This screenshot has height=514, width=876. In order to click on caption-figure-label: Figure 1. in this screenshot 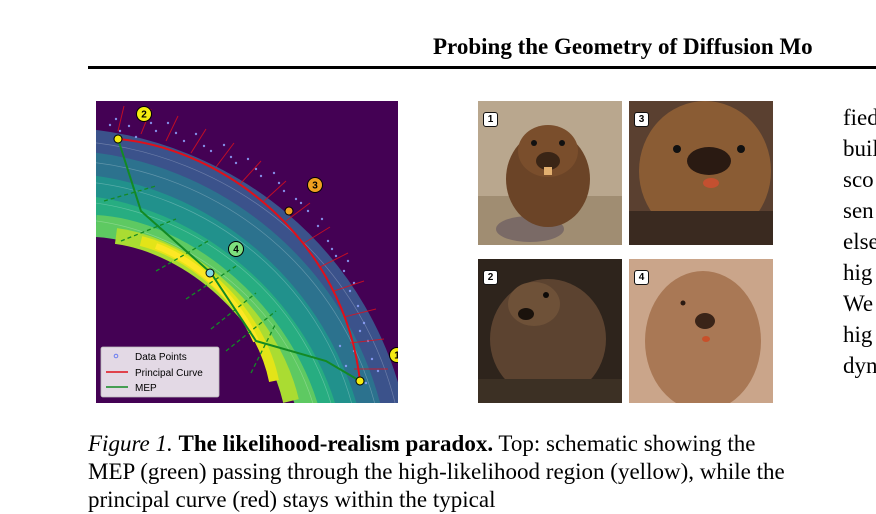, I will do `click(130, 443)`.